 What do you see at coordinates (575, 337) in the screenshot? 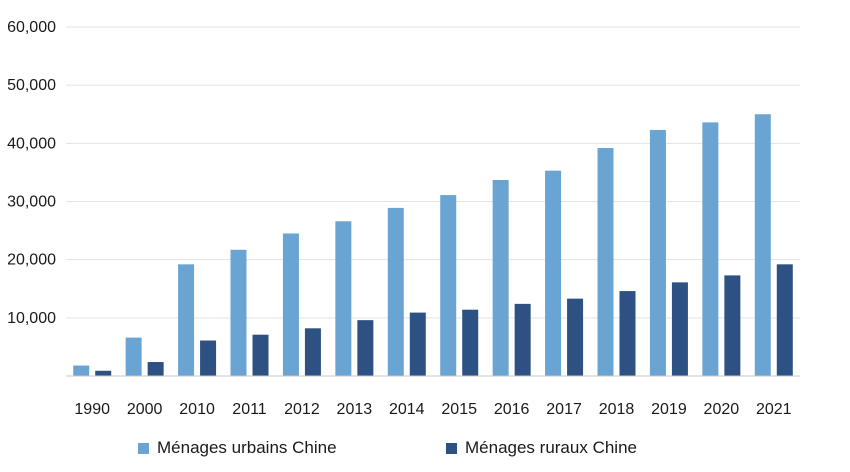
I see `bar-rural-2017` at bounding box center [575, 337].